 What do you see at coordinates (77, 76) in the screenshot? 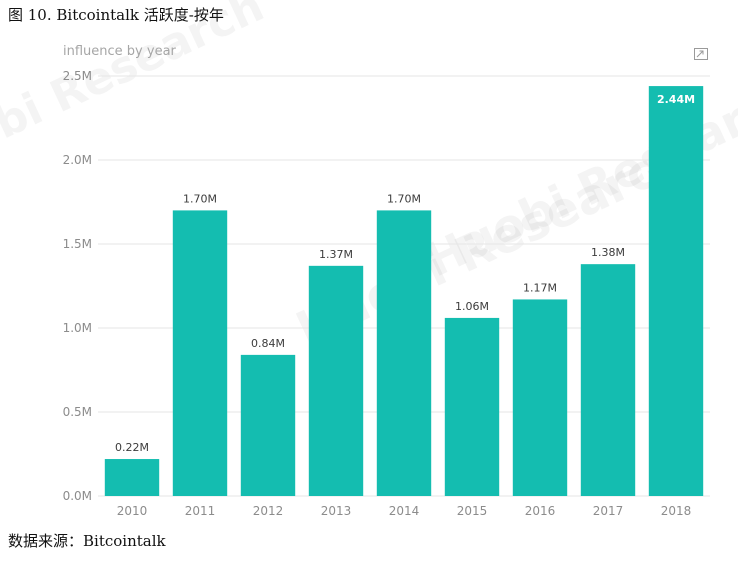
I see `y-tick-label: 2.5M` at bounding box center [77, 76].